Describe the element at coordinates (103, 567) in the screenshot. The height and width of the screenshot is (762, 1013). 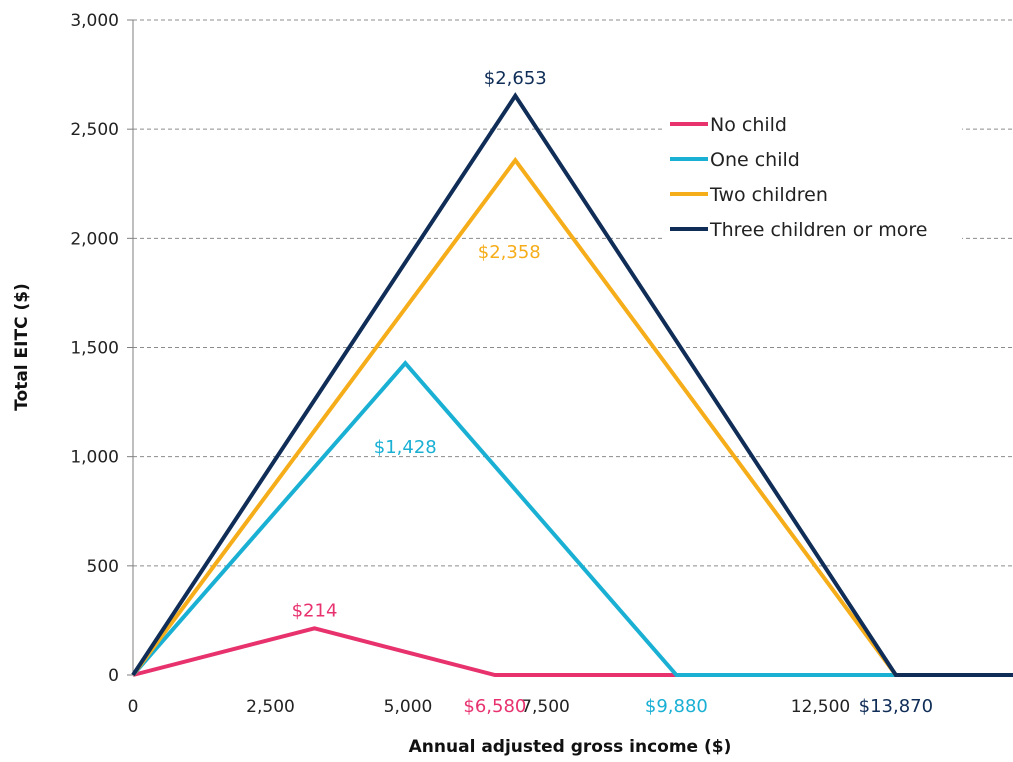
I see `y-tick-label: 500` at that location.